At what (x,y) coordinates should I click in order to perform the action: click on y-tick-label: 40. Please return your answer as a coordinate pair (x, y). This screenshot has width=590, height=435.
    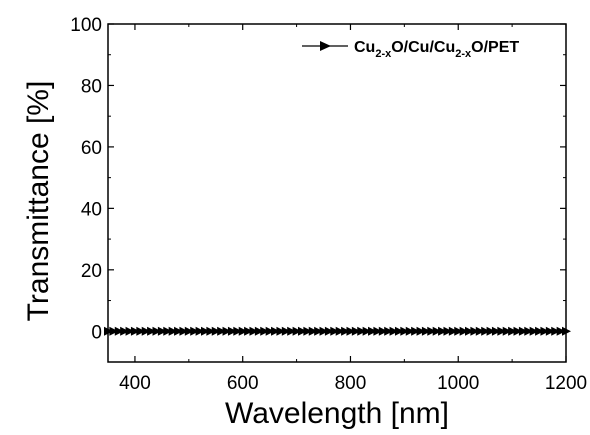
    Looking at the image, I should click on (91, 209).